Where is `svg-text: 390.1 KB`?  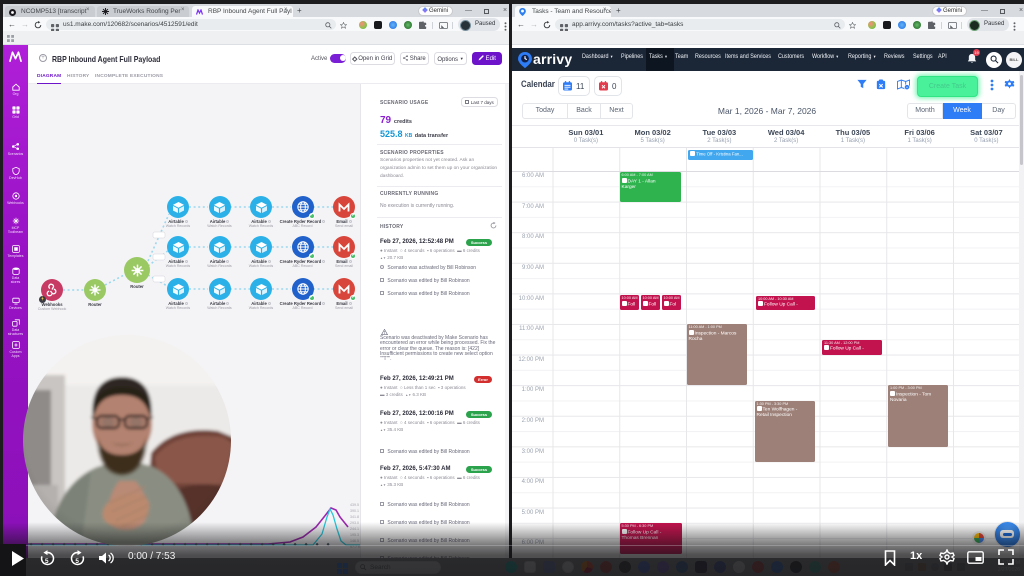 svg-text: 390.1 KB is located at coordinates (355, 511).